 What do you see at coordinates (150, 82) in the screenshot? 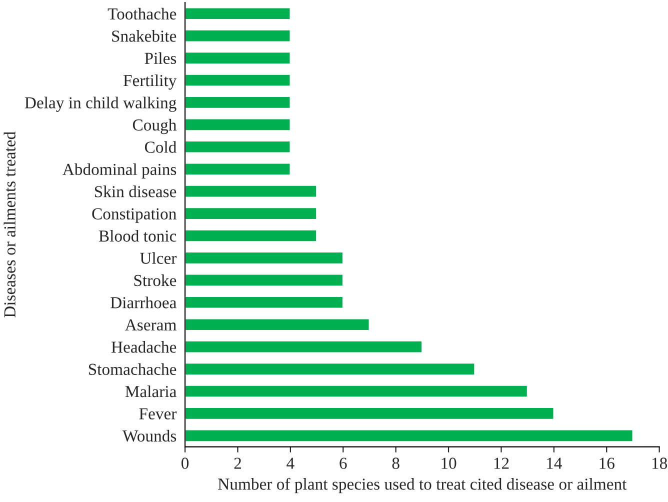
I see `y-tick-label: Fertility` at bounding box center [150, 82].